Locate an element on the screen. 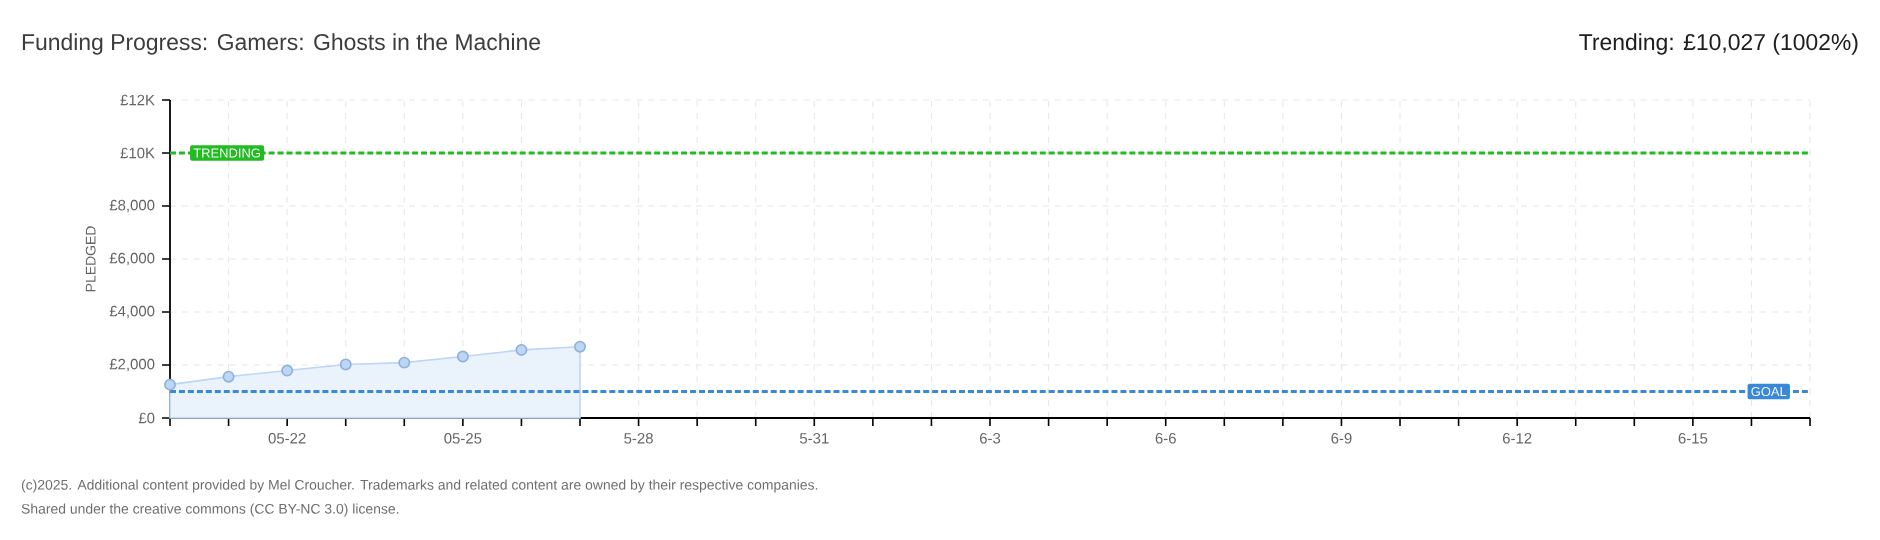 This screenshot has height=540, width=1880. chart-title: Funding Progress: Gamers: Ghosts in the Machine is located at coordinates (281, 44).